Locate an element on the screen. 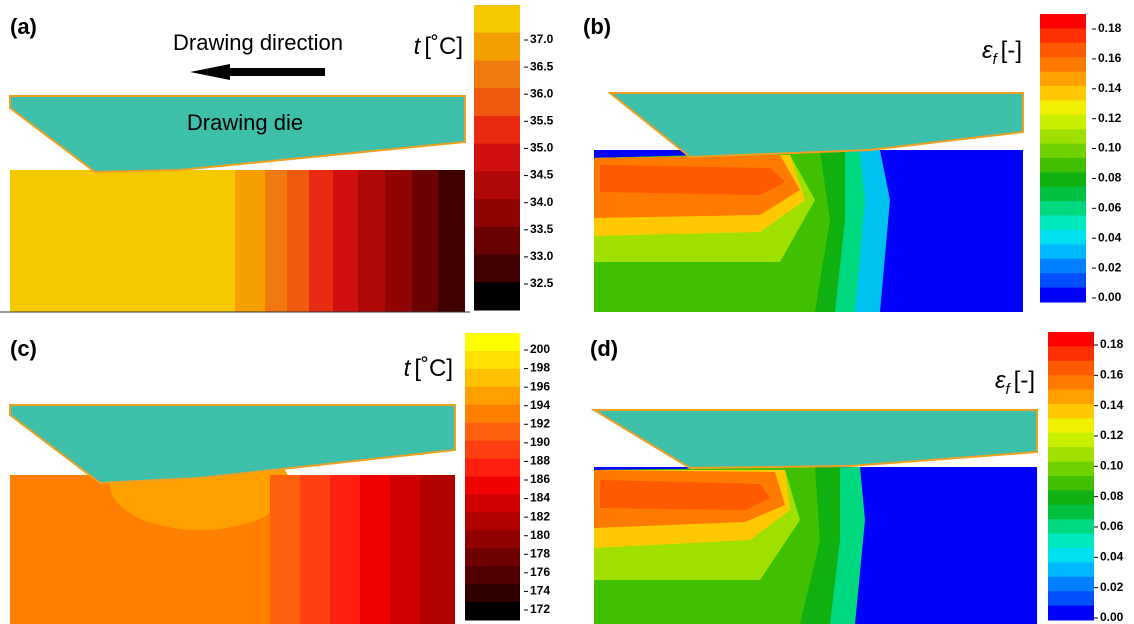  tick-label: 33.5 is located at coordinates (542, 229).